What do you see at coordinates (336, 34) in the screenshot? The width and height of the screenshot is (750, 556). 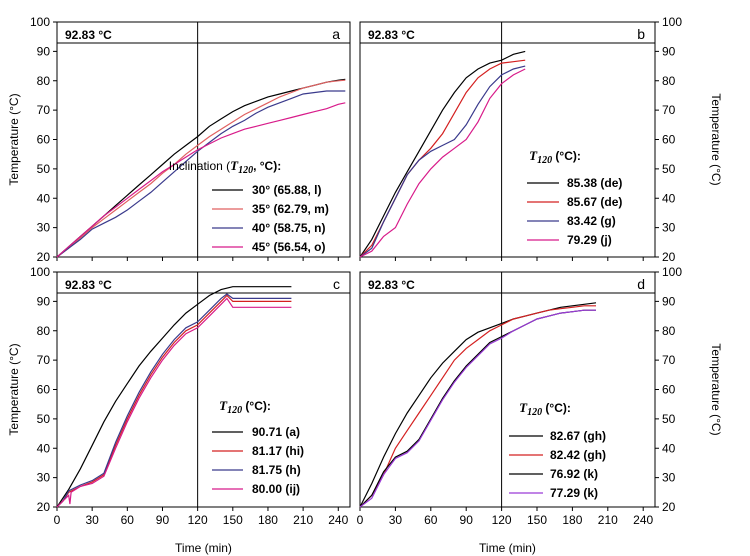 I see `panel-label: a` at bounding box center [336, 34].